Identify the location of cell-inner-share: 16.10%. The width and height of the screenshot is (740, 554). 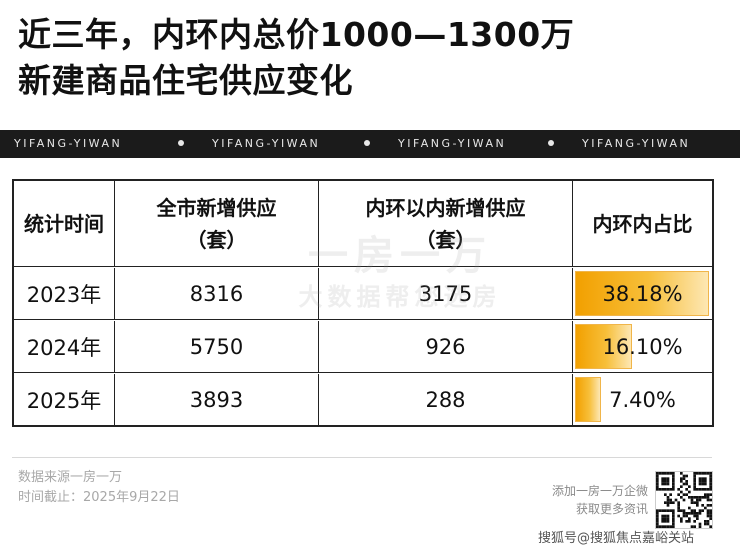
(642, 346).